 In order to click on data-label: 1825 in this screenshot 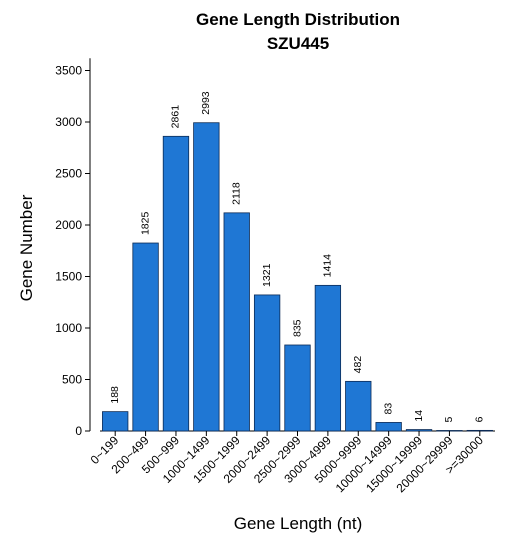, I will do `click(145, 224)`.